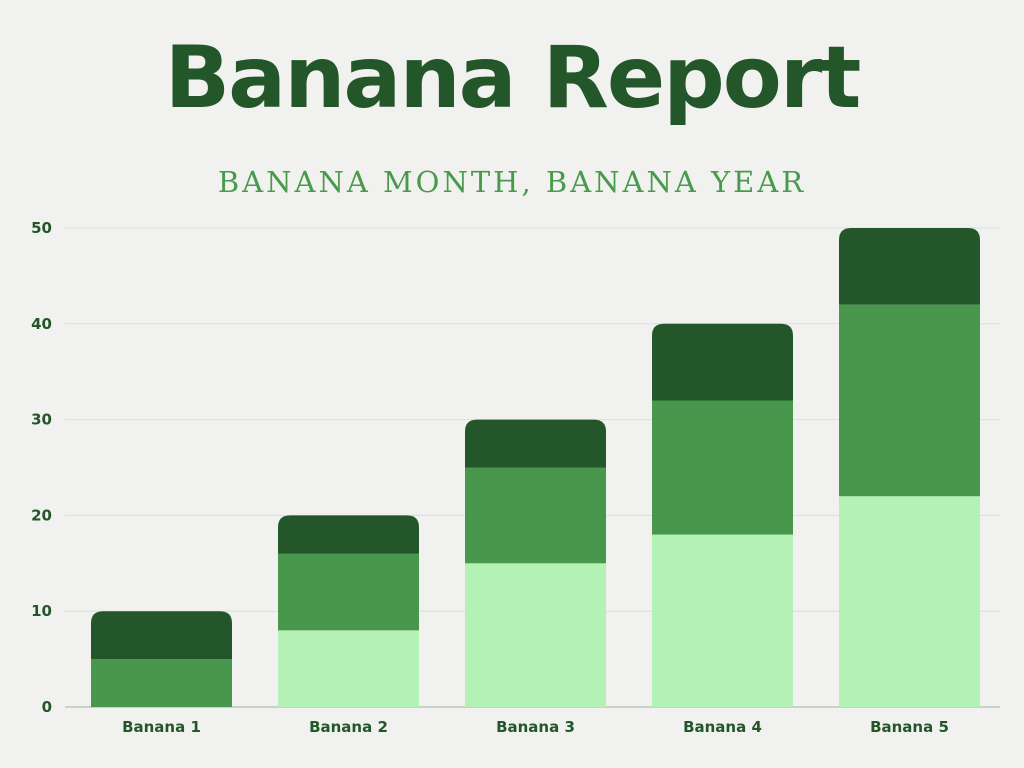  What do you see at coordinates (41, 324) in the screenshot?
I see `y-tick-label-40: 40` at bounding box center [41, 324].